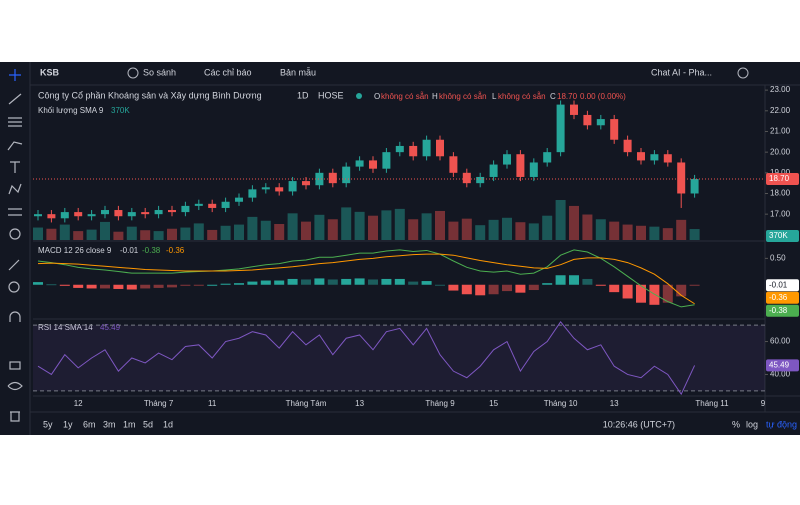  Describe the element at coordinates (743, 73) in the screenshot. I see `settings-icon` at that location.